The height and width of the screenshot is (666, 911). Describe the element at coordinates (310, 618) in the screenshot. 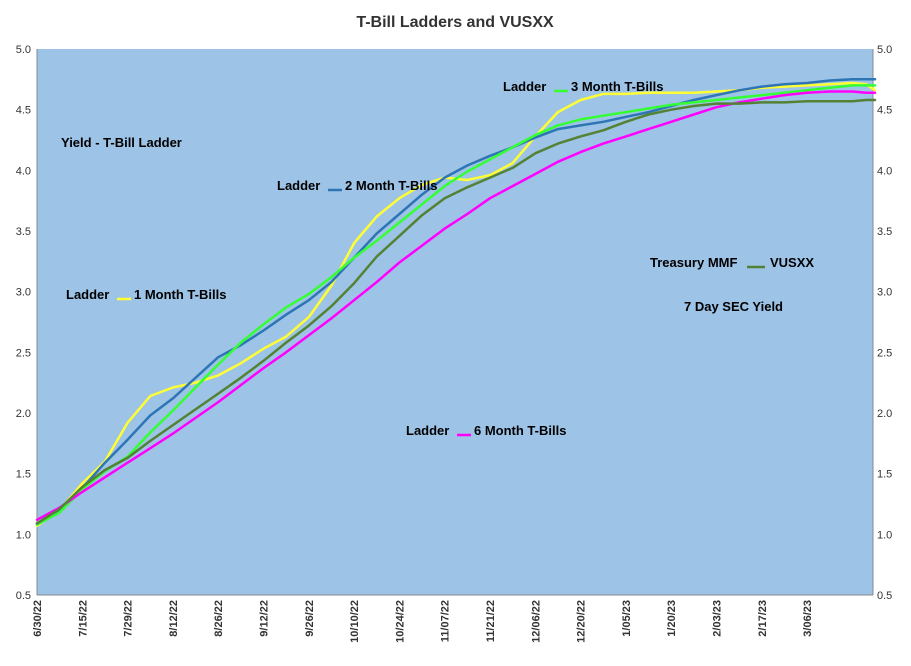

I see `x-tick-label: 9/26/22` at that location.